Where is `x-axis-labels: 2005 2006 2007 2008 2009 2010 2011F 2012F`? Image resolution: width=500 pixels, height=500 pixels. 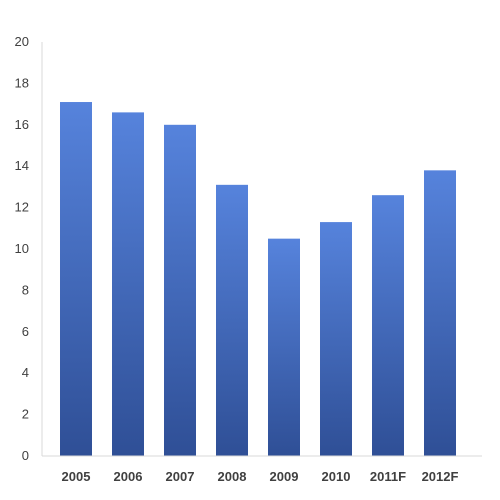 x-axis-labels: 2005 2006 2007 2008 2009 2010 2011F 2012F is located at coordinates (260, 476).